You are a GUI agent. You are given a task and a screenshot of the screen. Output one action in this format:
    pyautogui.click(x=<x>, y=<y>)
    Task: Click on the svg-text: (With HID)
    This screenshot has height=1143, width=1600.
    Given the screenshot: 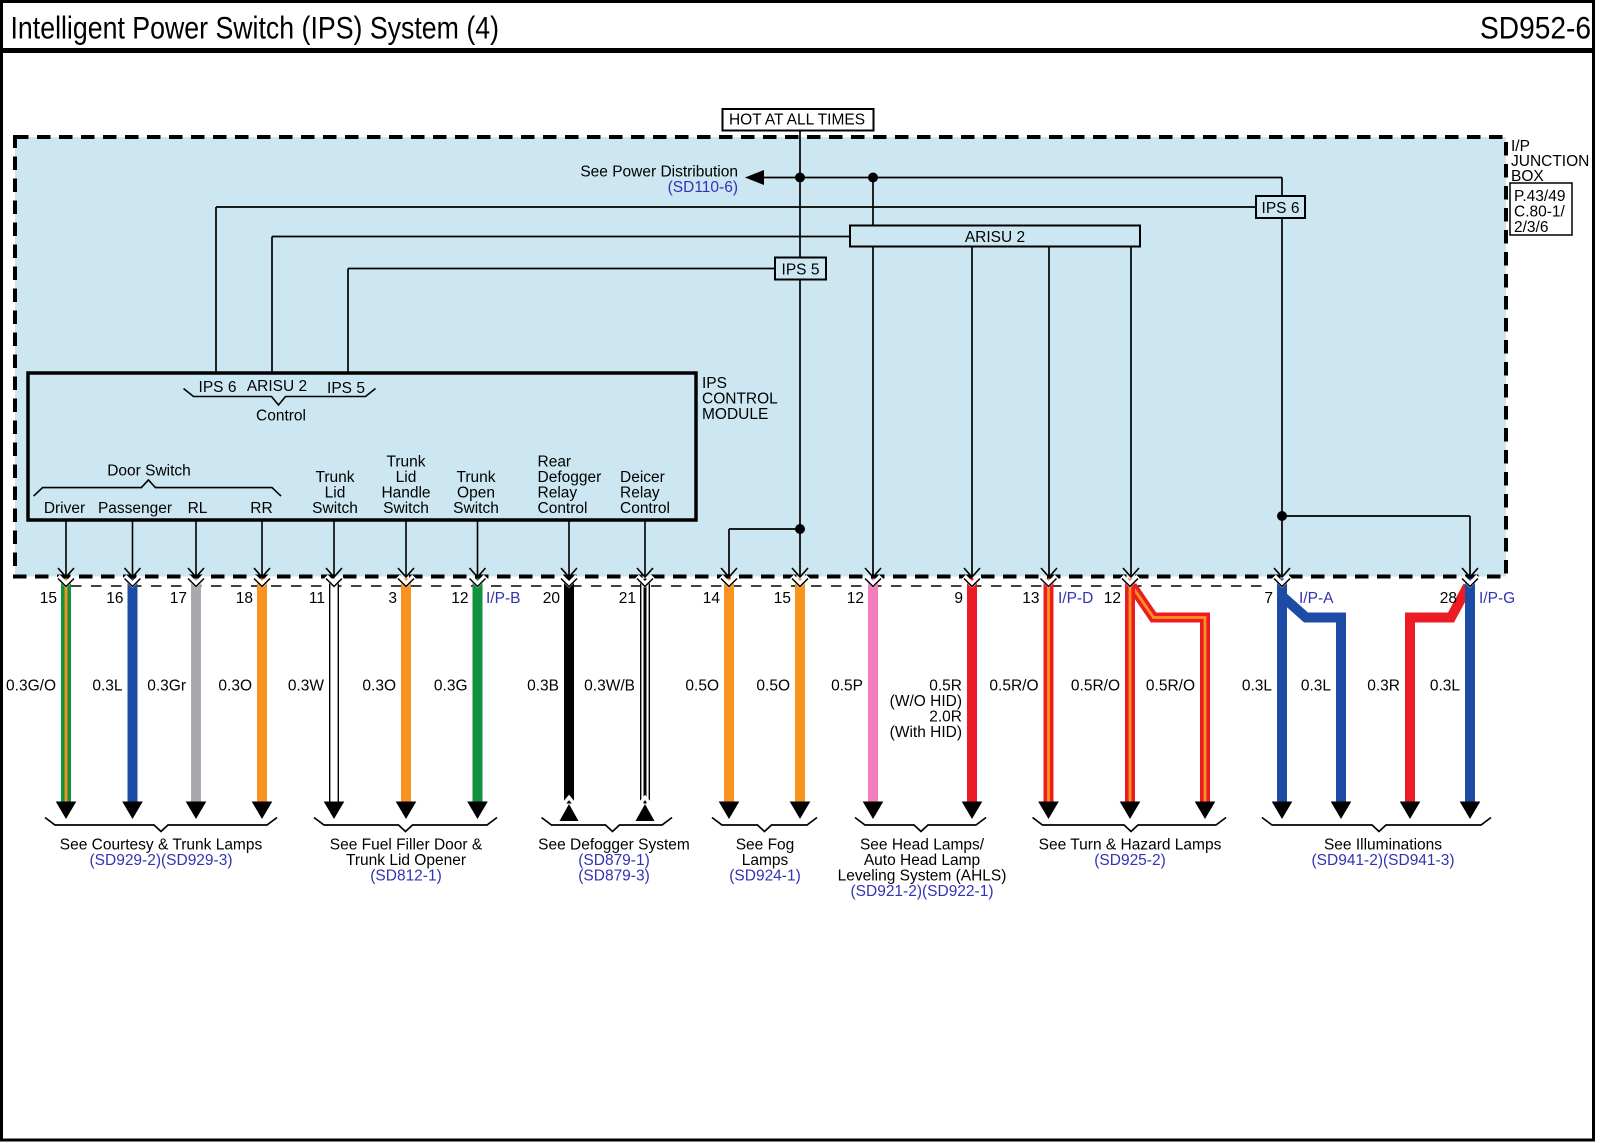 What is the action you would take?
    pyautogui.click(x=926, y=732)
    